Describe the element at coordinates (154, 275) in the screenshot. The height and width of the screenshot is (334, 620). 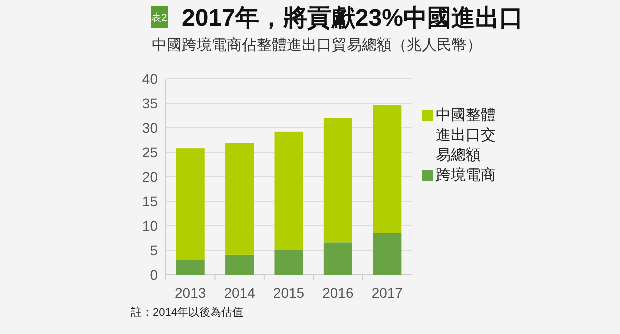
I see `y-tick-label: 0` at that location.